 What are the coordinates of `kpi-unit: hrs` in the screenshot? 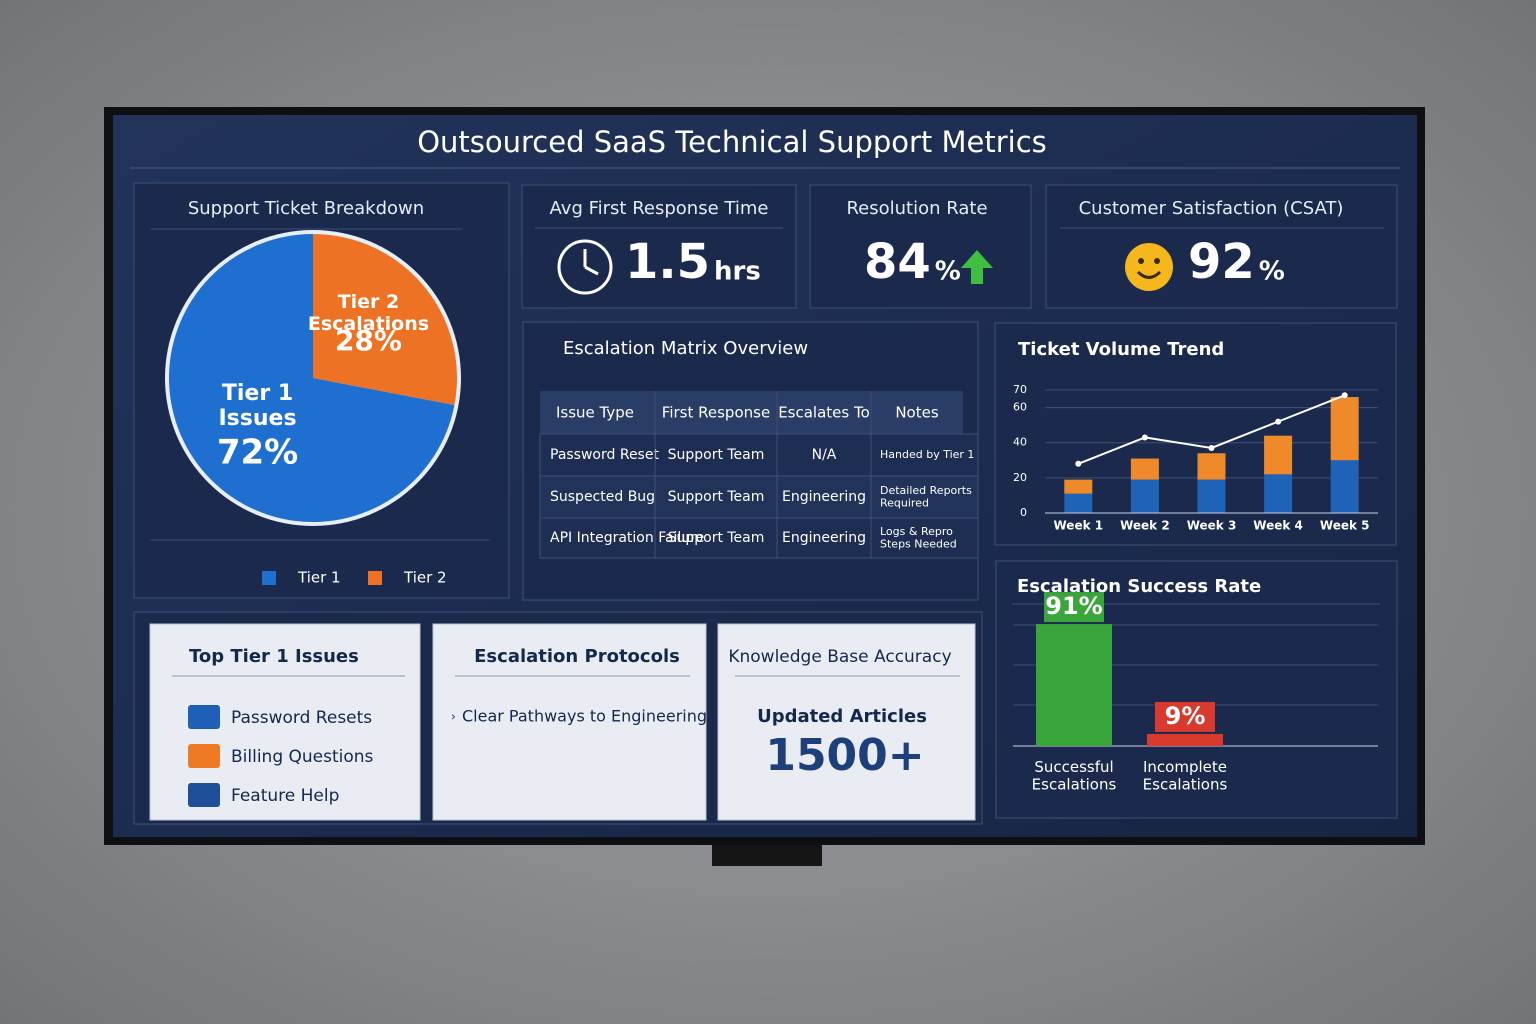 It's located at (737, 272).